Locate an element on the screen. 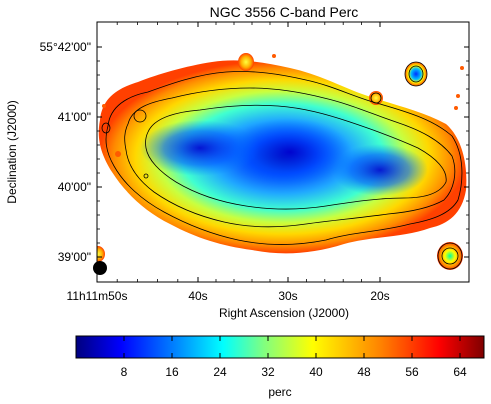 The height and width of the screenshot is (404, 491). colorbar-tick-label: 32 is located at coordinates (268, 372).